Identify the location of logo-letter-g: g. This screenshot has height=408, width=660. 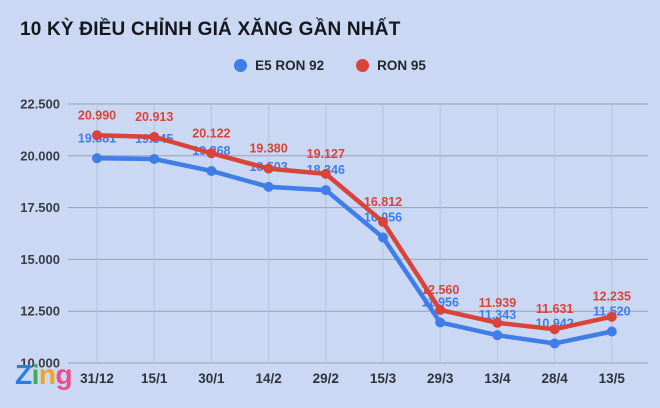
(64, 374).